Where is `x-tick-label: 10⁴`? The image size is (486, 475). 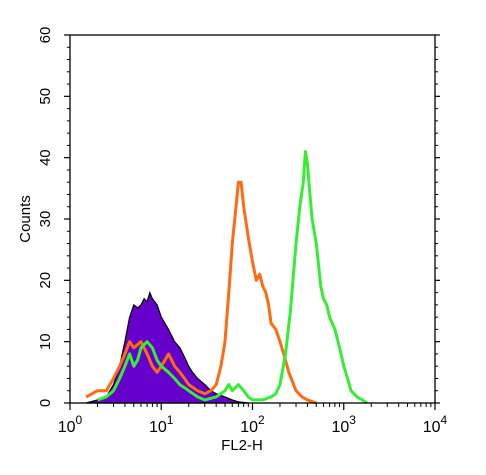
x-tick-label: 10⁴ is located at coordinates (435, 424).